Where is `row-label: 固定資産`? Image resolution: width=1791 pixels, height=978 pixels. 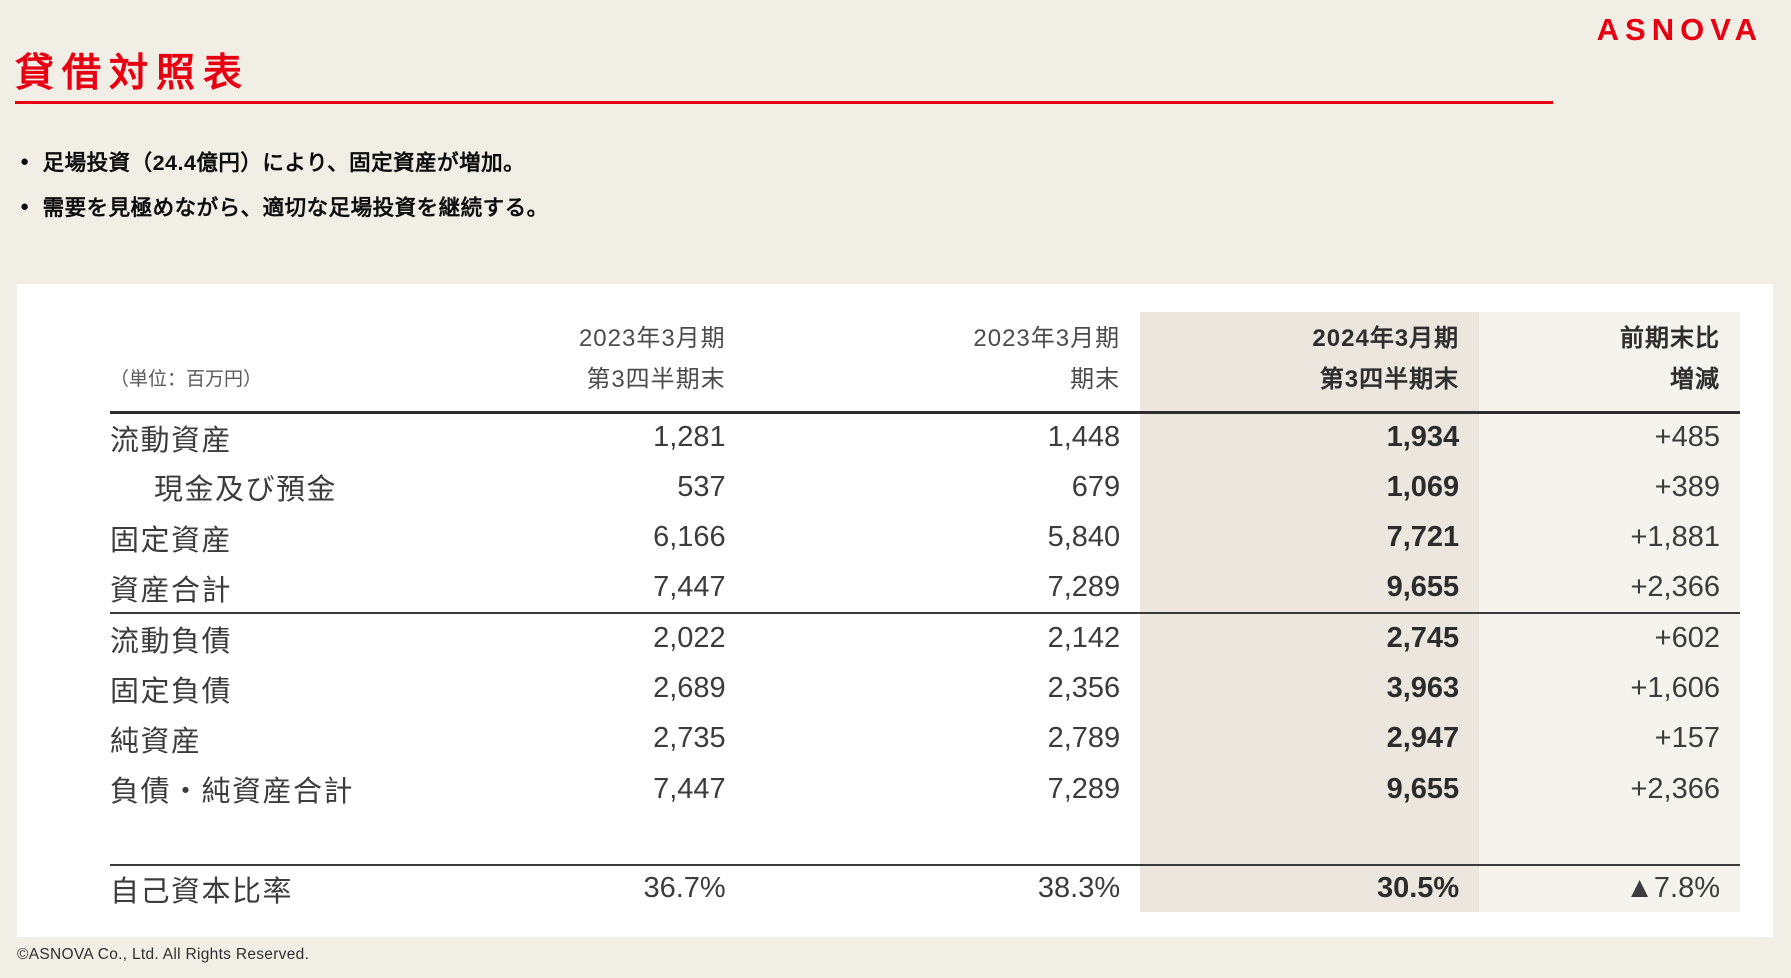 row-label: 固定資産 is located at coordinates (171, 540).